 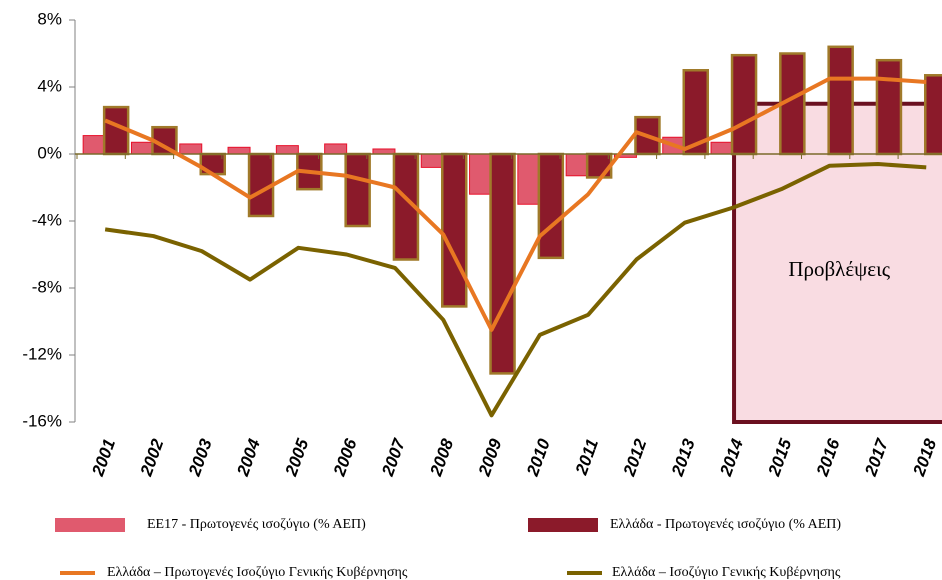 What do you see at coordinates (634, 457) in the screenshot?
I see `x-tick-label: 2012` at bounding box center [634, 457].